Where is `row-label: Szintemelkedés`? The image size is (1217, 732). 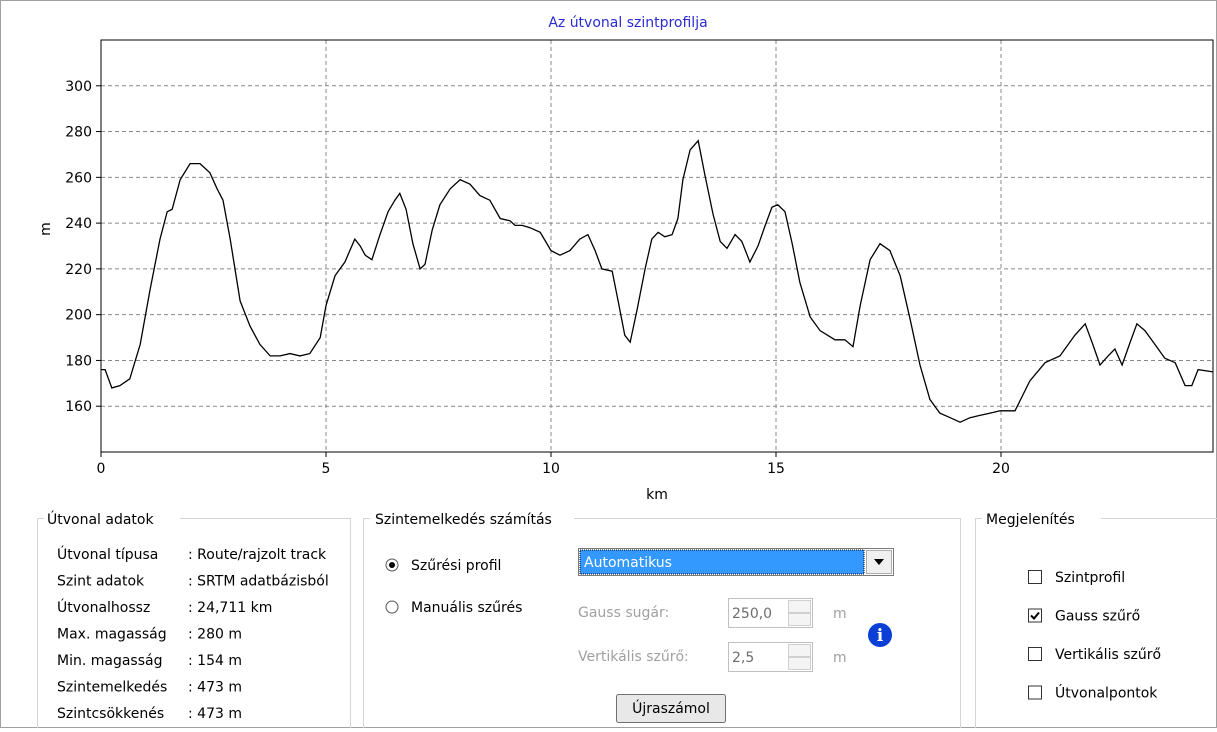 row-label: Szintemelkedés is located at coordinates (112, 688).